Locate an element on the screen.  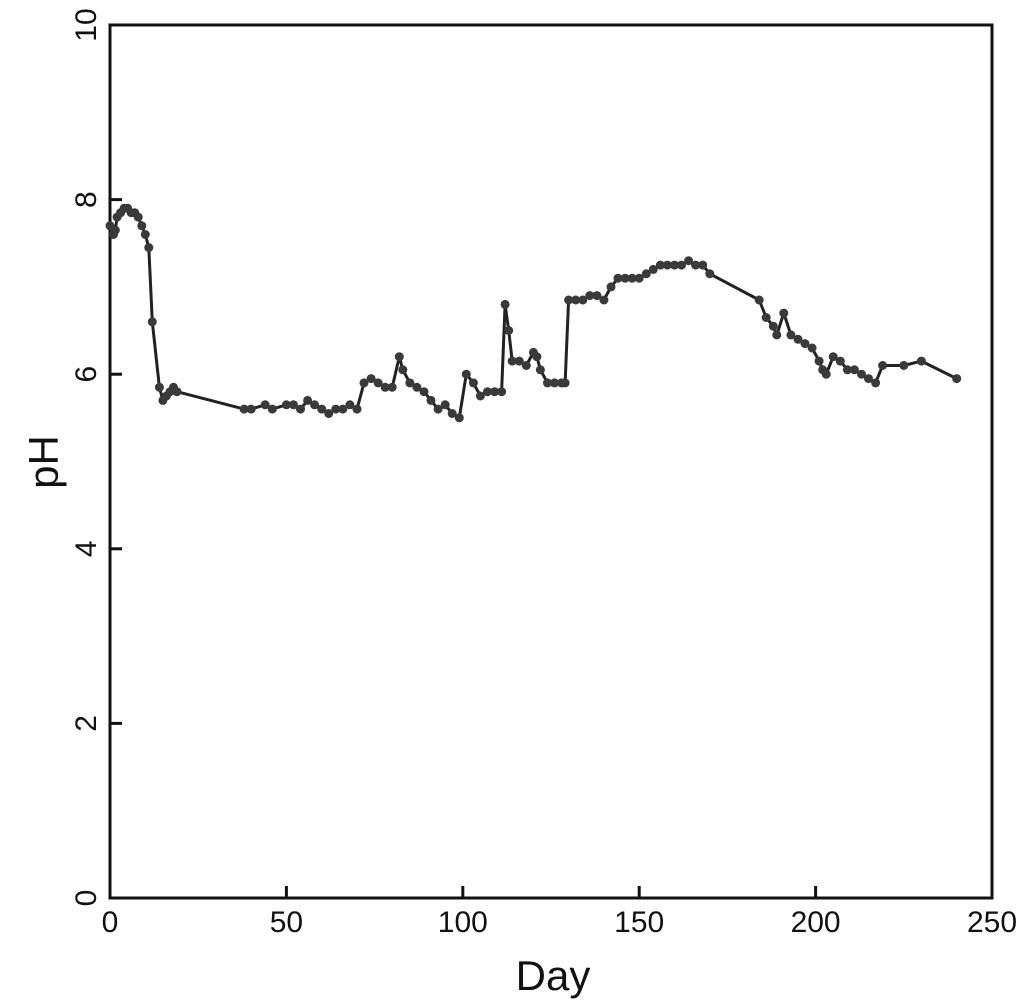
x-axis-ticks: 0 50 100 150 200 250 is located at coordinates (559, 912).